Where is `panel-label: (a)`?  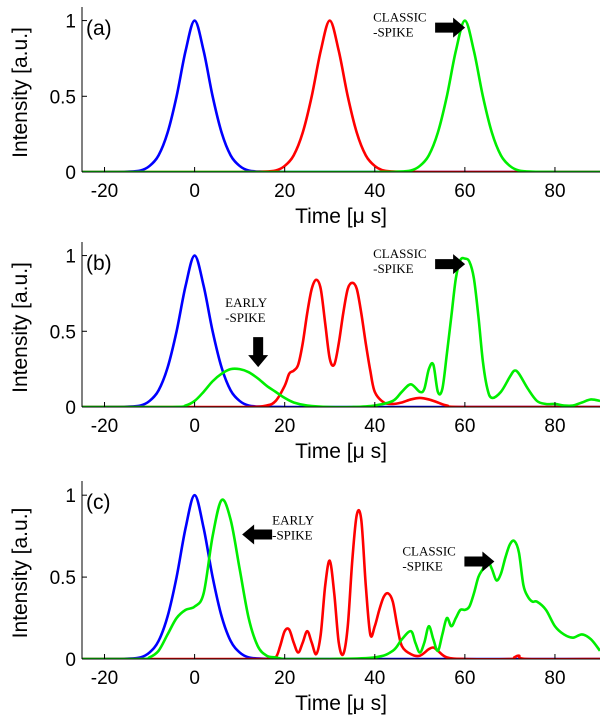 panel-label: (a) is located at coordinates (99, 28).